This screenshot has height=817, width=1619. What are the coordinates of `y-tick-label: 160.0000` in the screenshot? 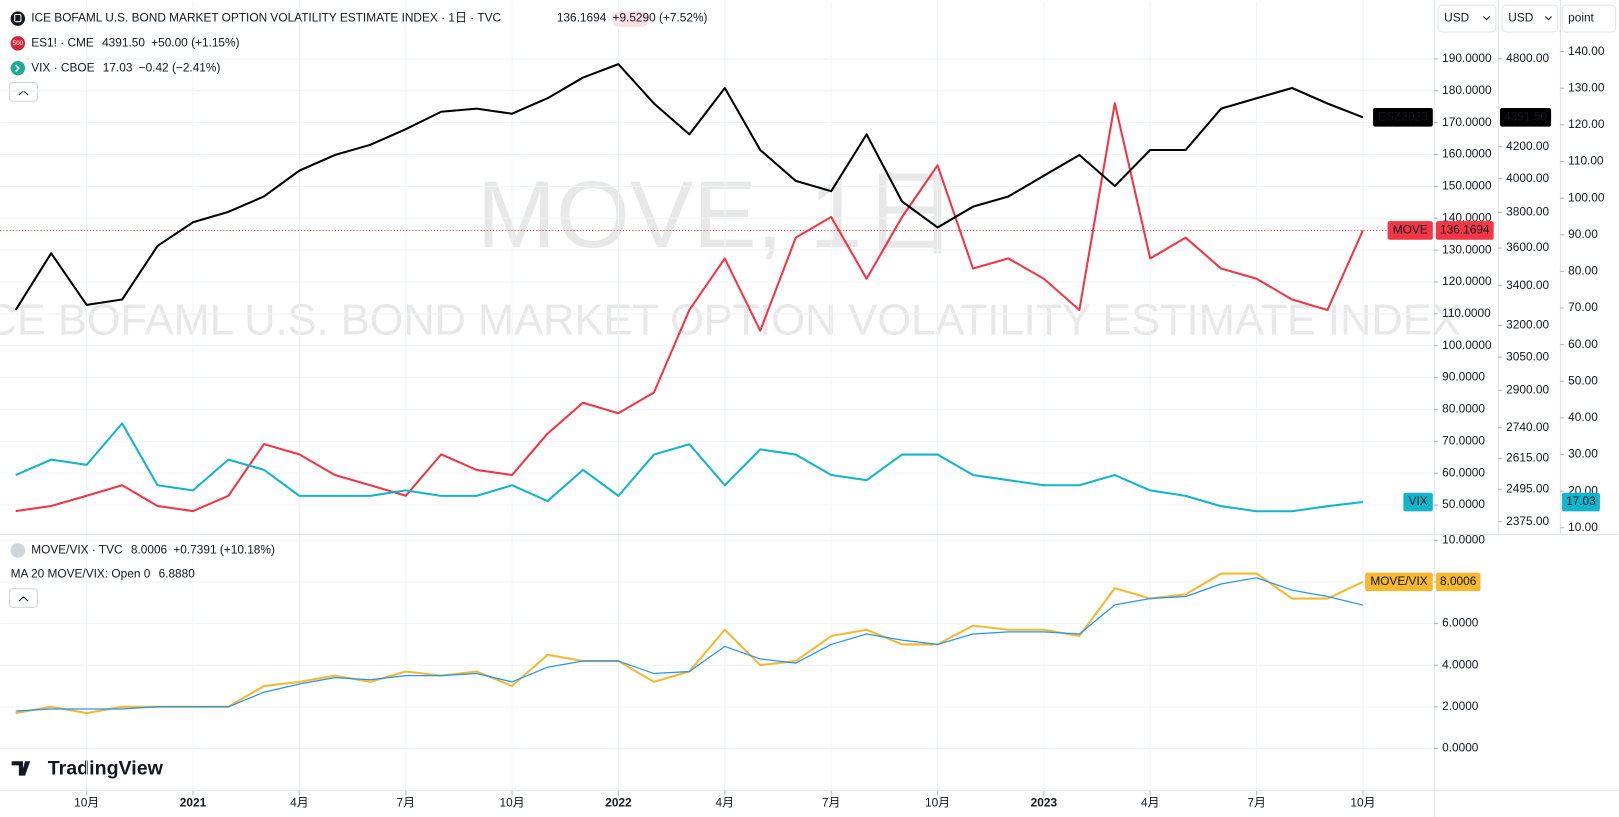 It's located at (1467, 154).